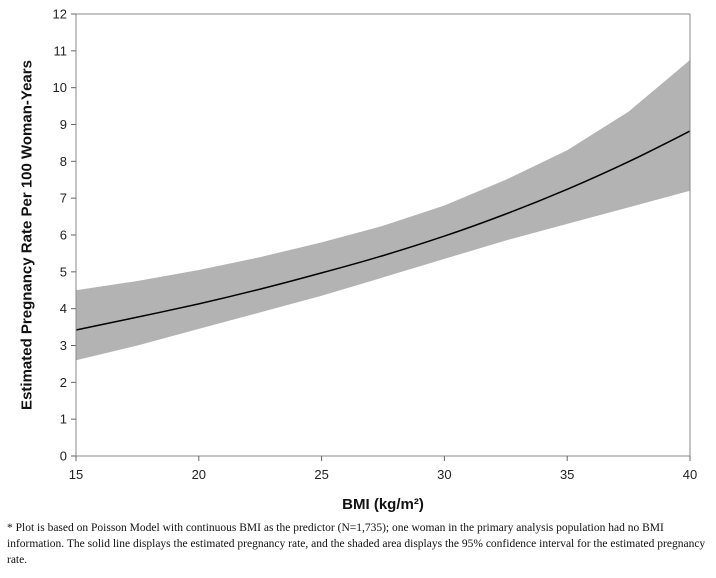 This screenshot has height=578, width=716. What do you see at coordinates (383, 469) in the screenshot?
I see `x-axis: 15 20 25 30 35 40` at bounding box center [383, 469].